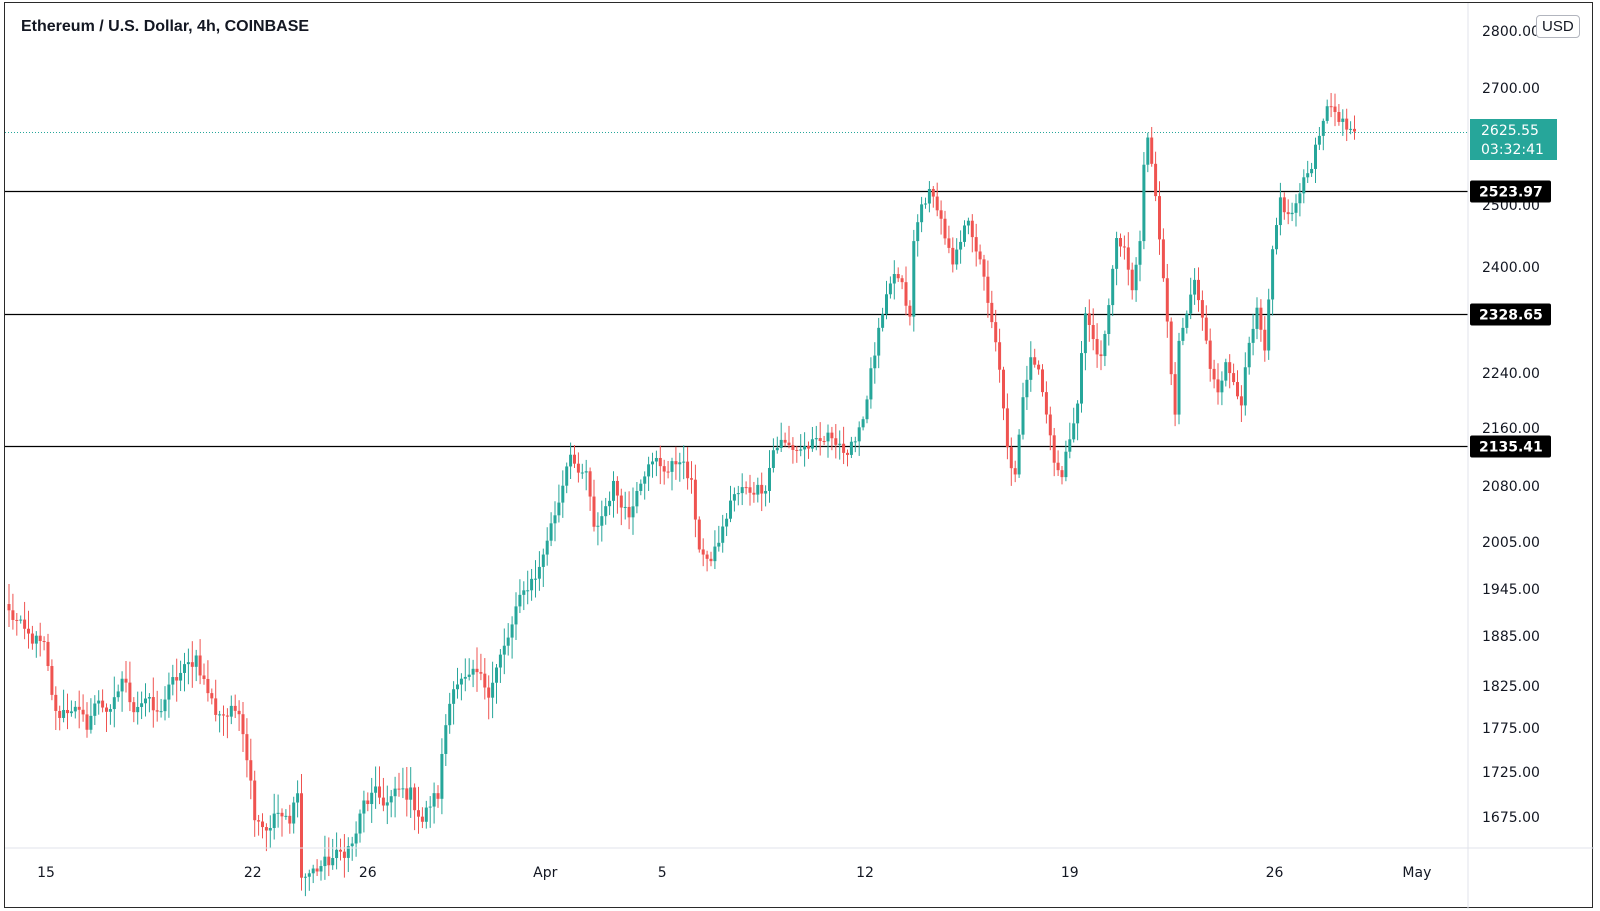 The height and width of the screenshot is (911, 1600). Describe the element at coordinates (1511, 316) in the screenshot. I see `level-label: 2328.65` at that location.